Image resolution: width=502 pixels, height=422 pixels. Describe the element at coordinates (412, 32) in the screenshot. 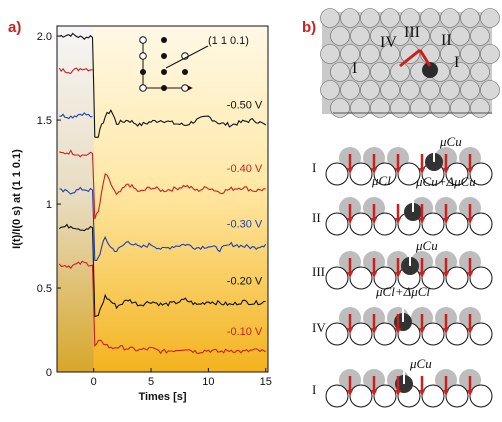

I see `lattice-label: III` at that location.